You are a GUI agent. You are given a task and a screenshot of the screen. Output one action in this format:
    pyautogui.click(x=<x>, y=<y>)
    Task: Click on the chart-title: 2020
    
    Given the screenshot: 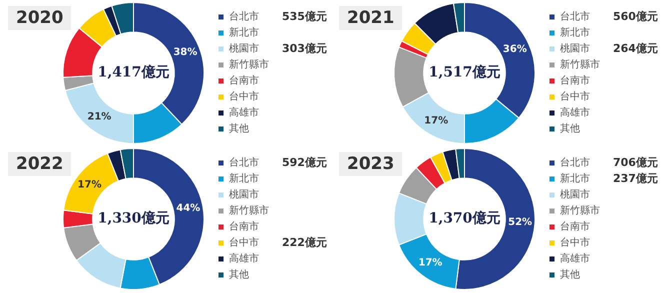 What is the action you would take?
    pyautogui.click(x=40, y=18)
    